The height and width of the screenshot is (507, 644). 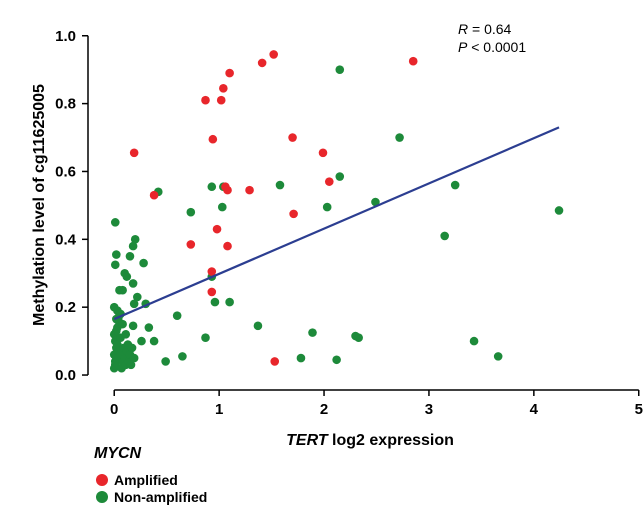 I want to click on legend-label-amplified: Amplified, so click(x=146, y=480).